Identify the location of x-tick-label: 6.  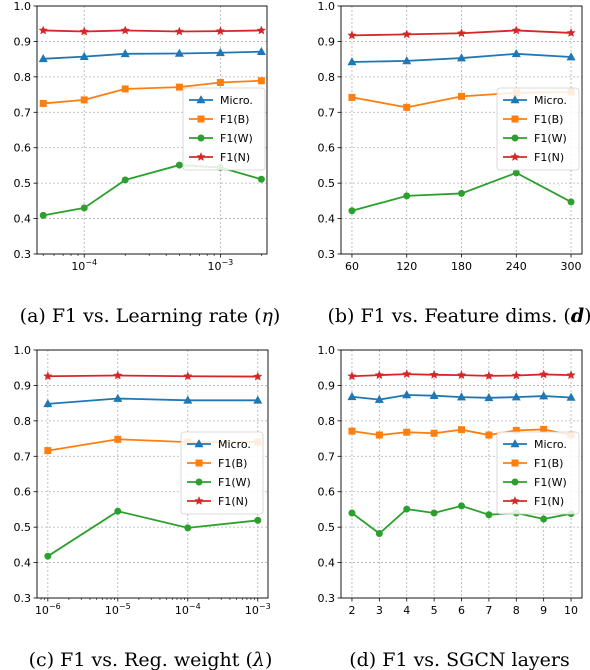
(461, 610).